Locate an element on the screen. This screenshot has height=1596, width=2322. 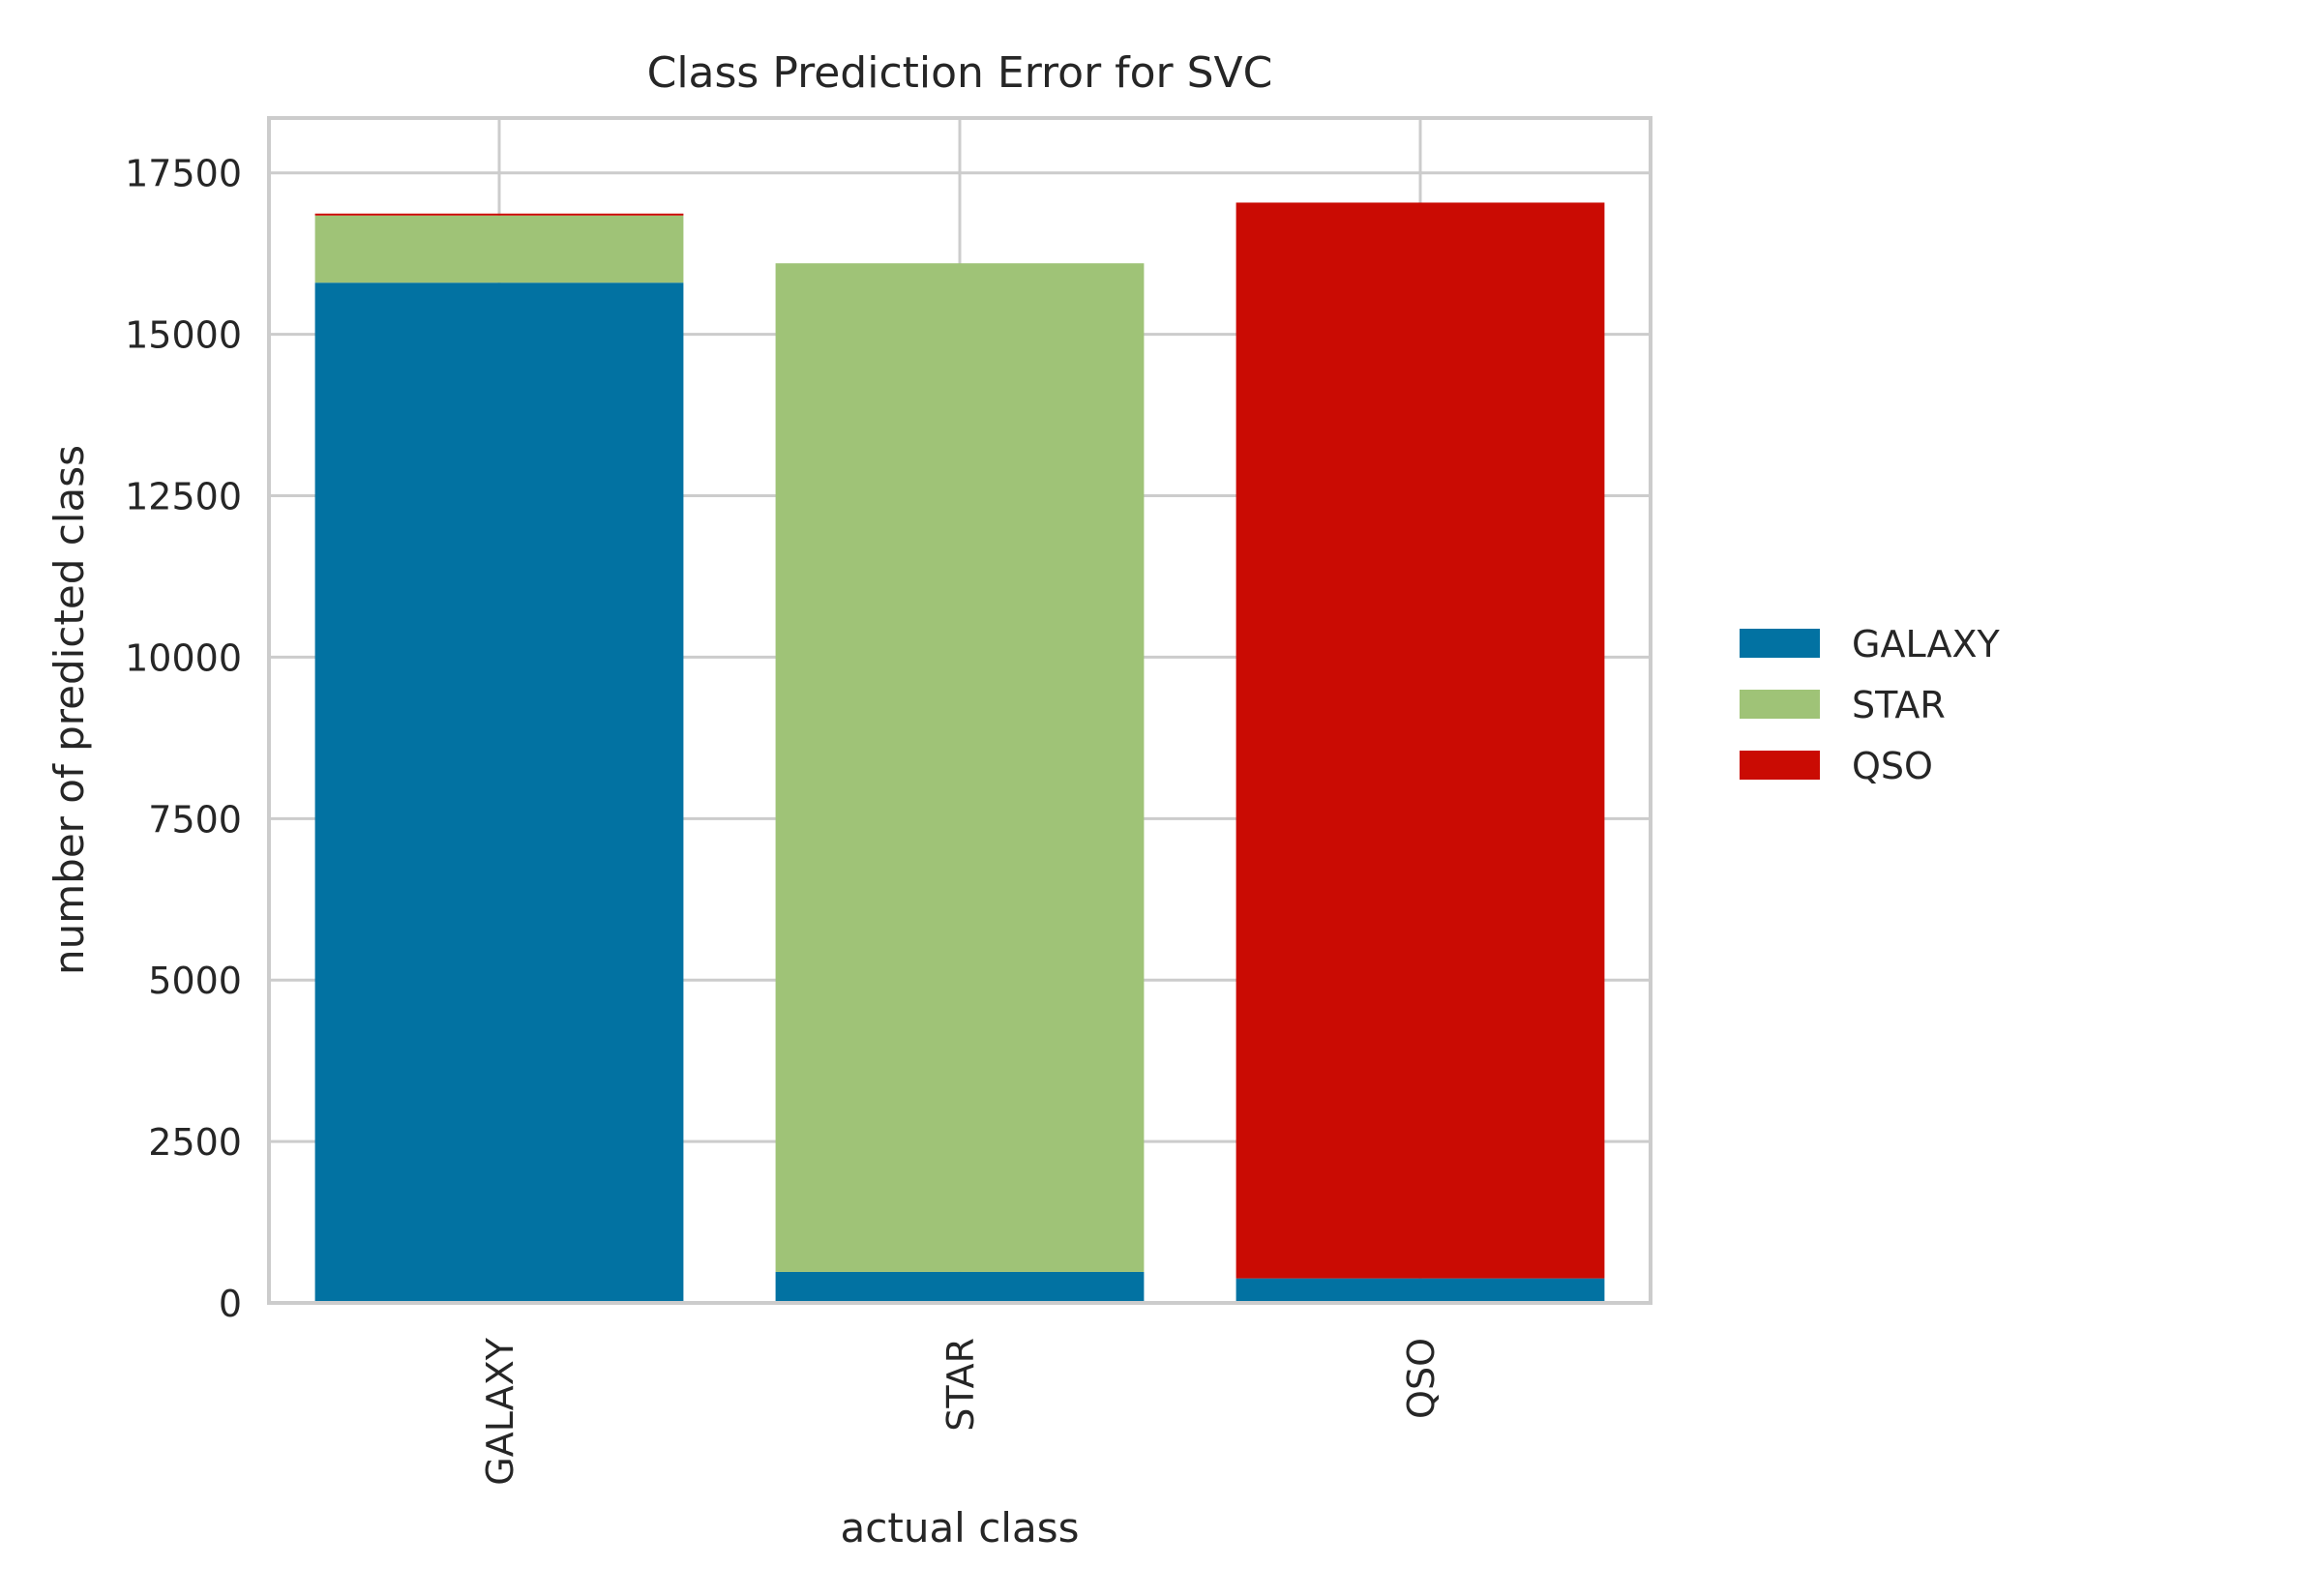
y-tick-label-1: 2500 is located at coordinates (195, 1142).